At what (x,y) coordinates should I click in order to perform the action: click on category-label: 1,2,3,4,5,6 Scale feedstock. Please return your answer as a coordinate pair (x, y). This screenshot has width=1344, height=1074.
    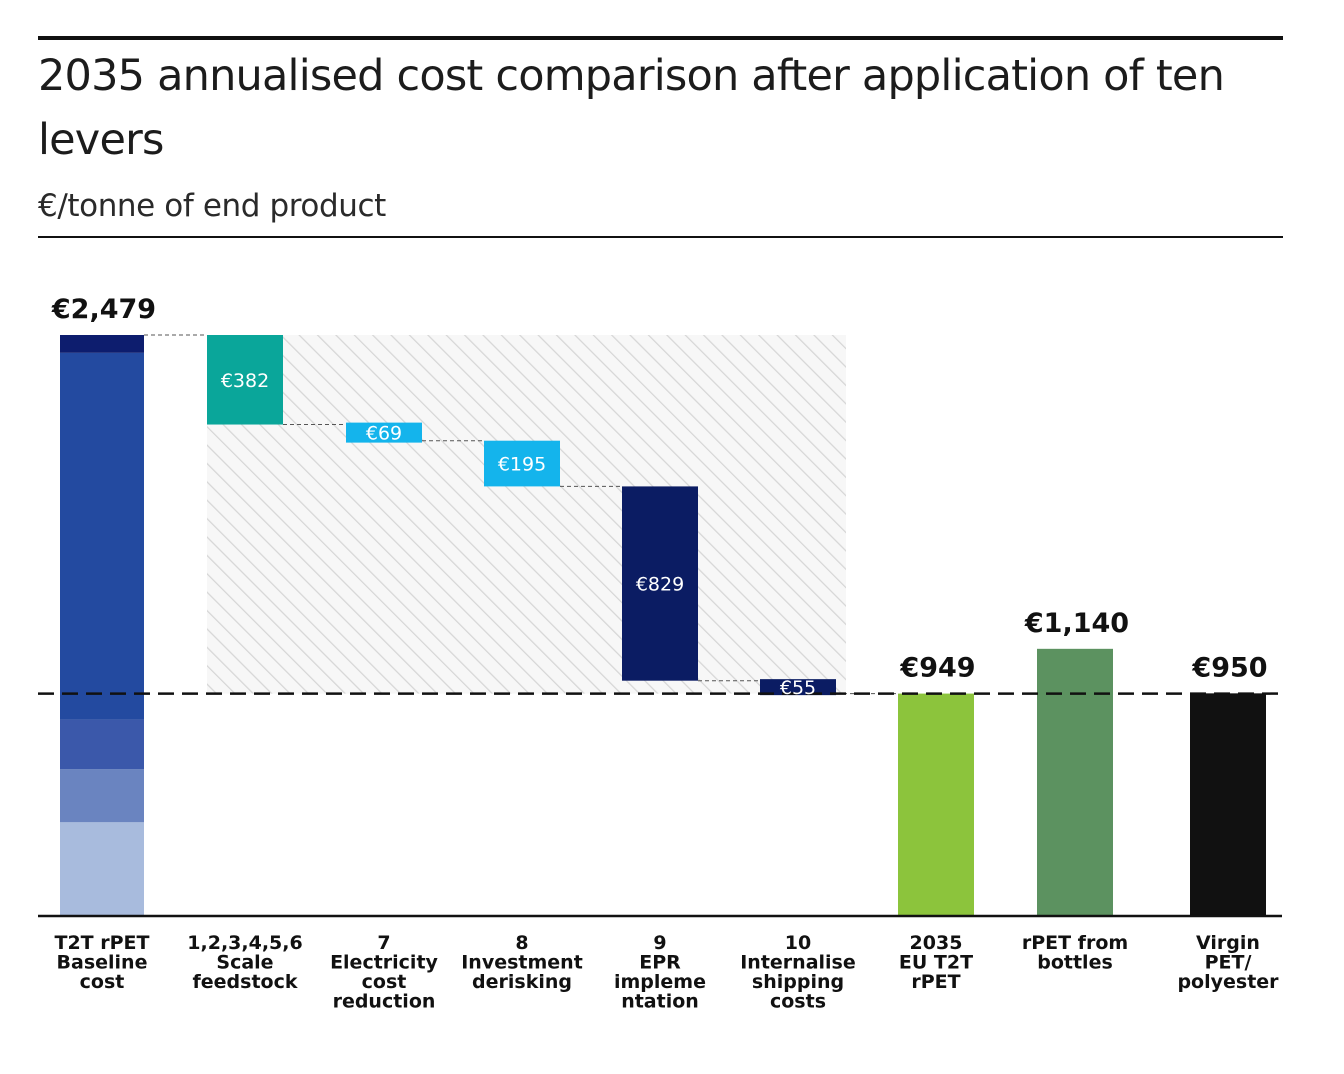
    Looking at the image, I should click on (244, 962).